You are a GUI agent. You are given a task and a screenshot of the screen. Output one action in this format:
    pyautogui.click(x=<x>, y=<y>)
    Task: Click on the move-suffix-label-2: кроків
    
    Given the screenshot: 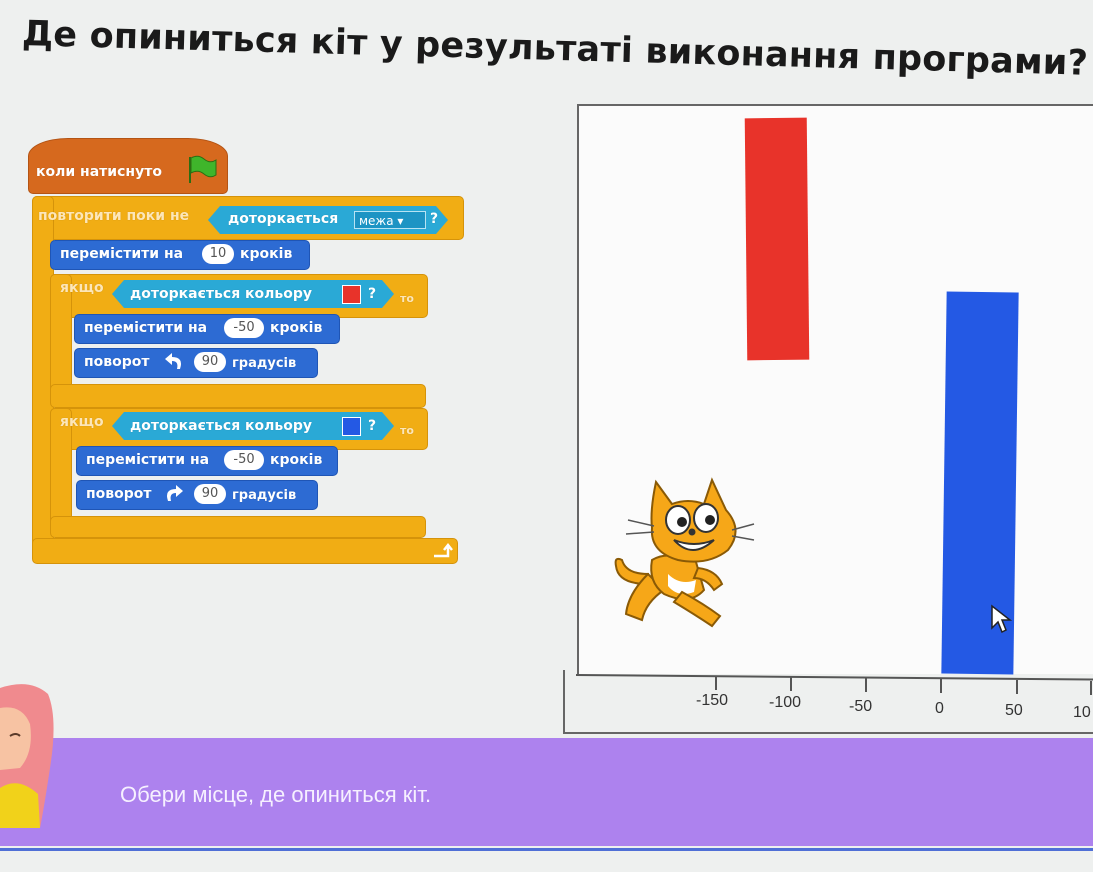 What is the action you would take?
    pyautogui.click(x=296, y=328)
    